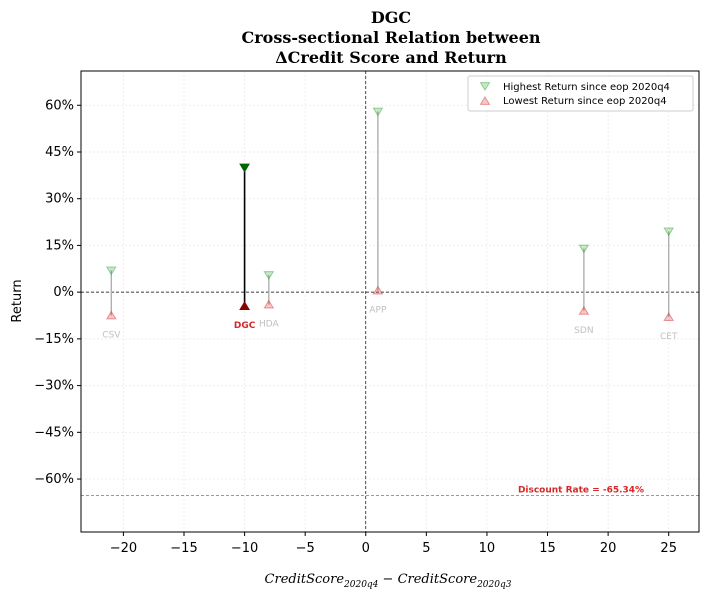  I want to click on y-tick-label: −45%, so click(54, 432).